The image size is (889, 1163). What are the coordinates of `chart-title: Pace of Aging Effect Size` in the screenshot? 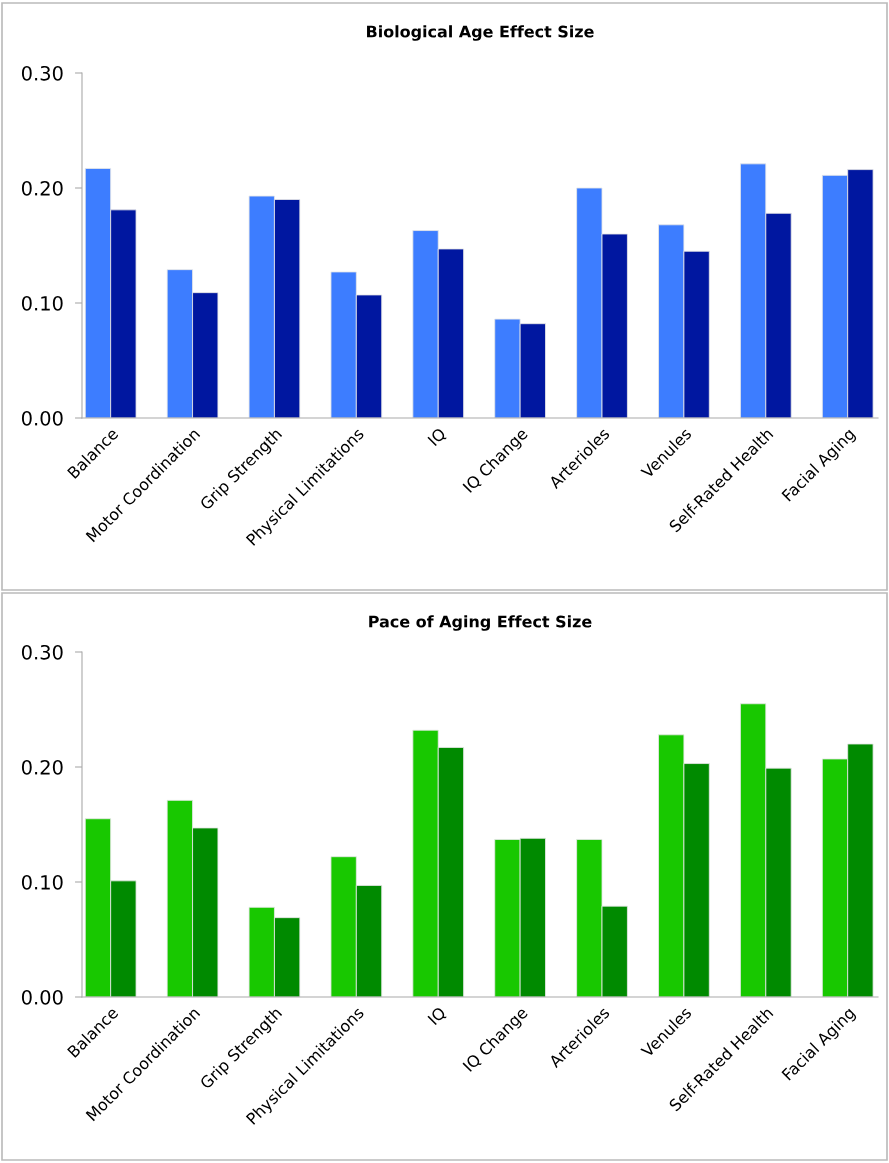 It's located at (480, 623).